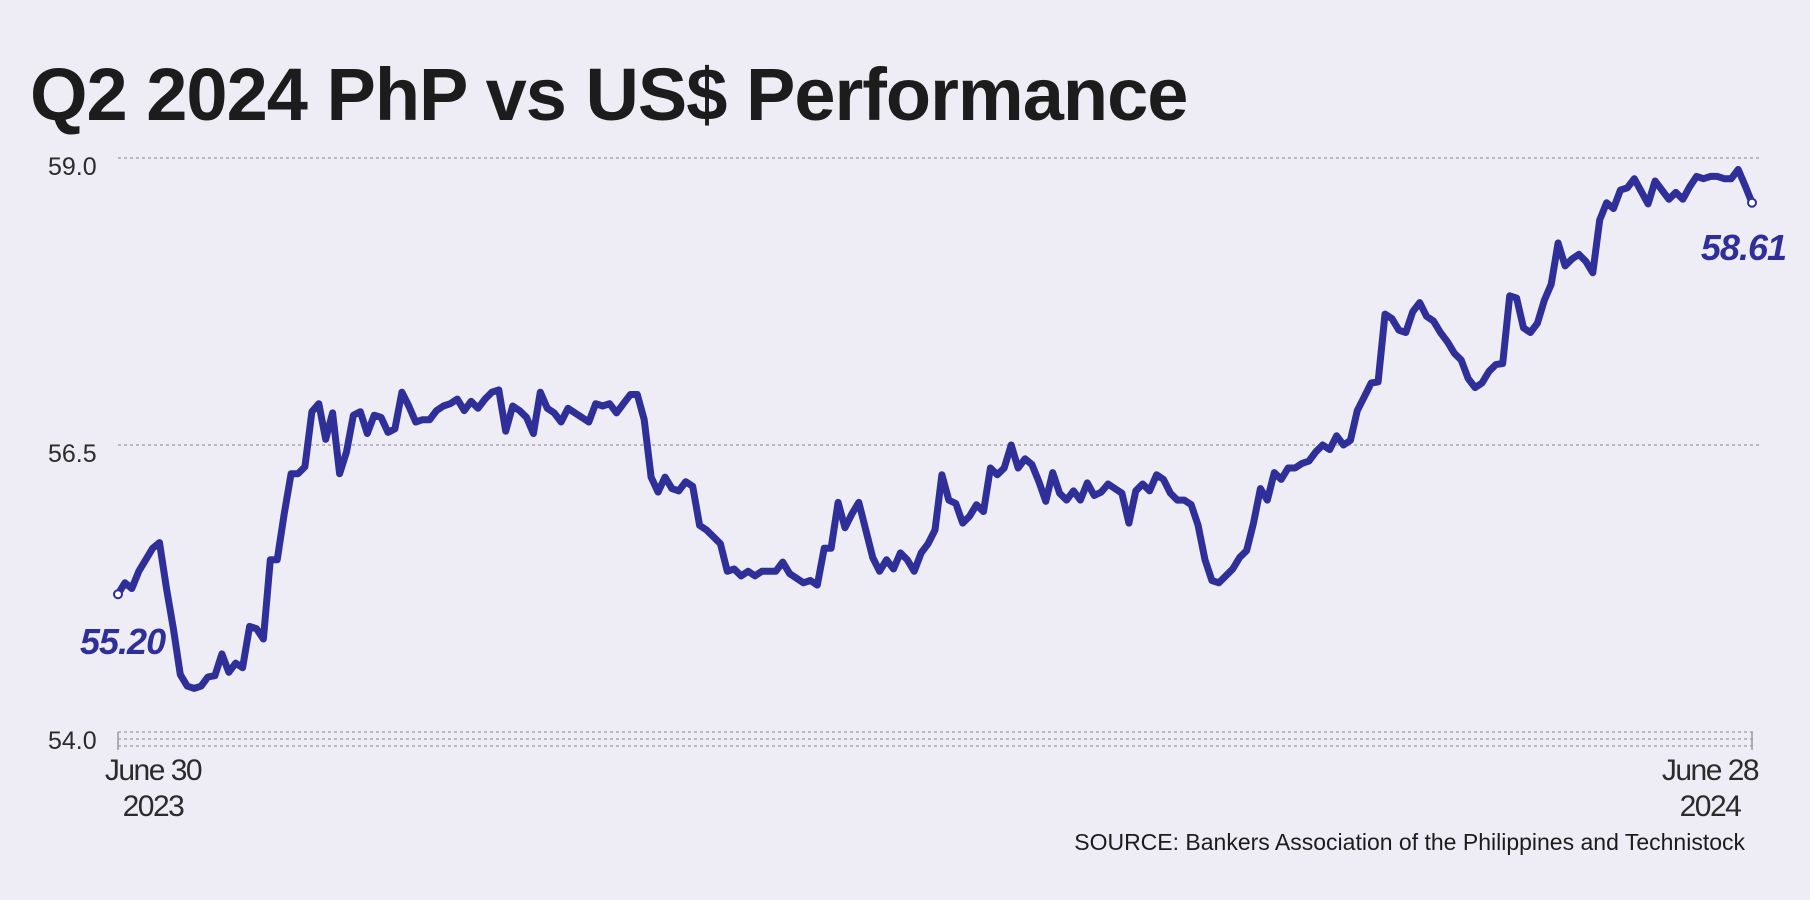  What do you see at coordinates (154, 806) in the screenshot?
I see `x-tick-label-line: 2023` at bounding box center [154, 806].